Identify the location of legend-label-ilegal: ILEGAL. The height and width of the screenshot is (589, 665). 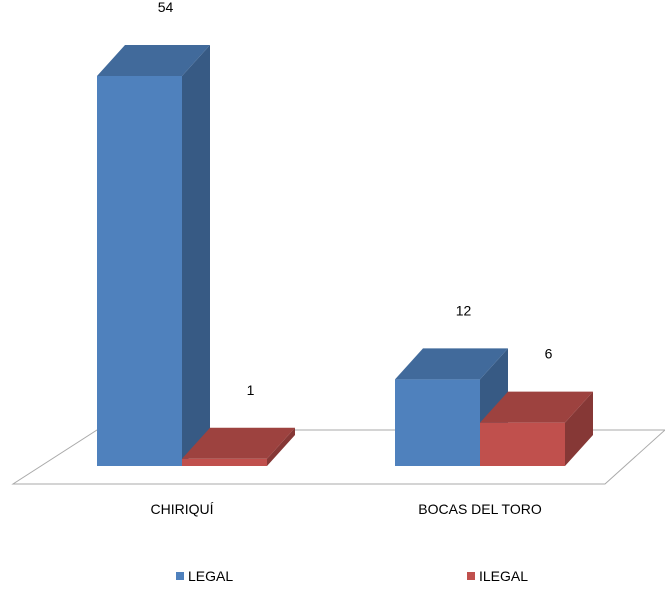
(504, 576).